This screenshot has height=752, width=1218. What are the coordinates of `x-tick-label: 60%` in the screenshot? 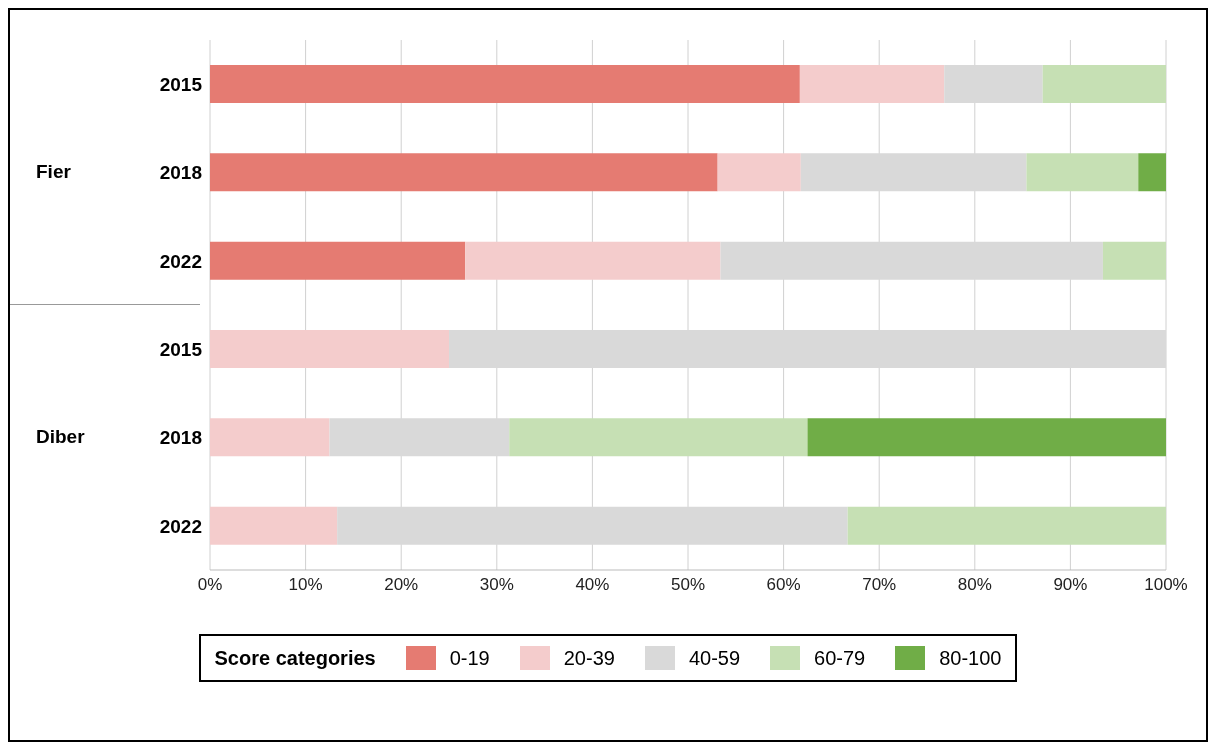 It's located at (783, 585).